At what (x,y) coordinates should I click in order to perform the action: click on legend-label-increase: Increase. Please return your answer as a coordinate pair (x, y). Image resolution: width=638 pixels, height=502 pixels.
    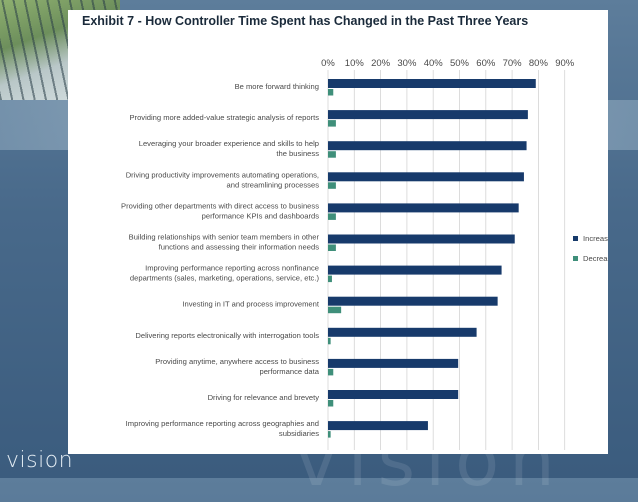
    Looking at the image, I should click on (595, 238).